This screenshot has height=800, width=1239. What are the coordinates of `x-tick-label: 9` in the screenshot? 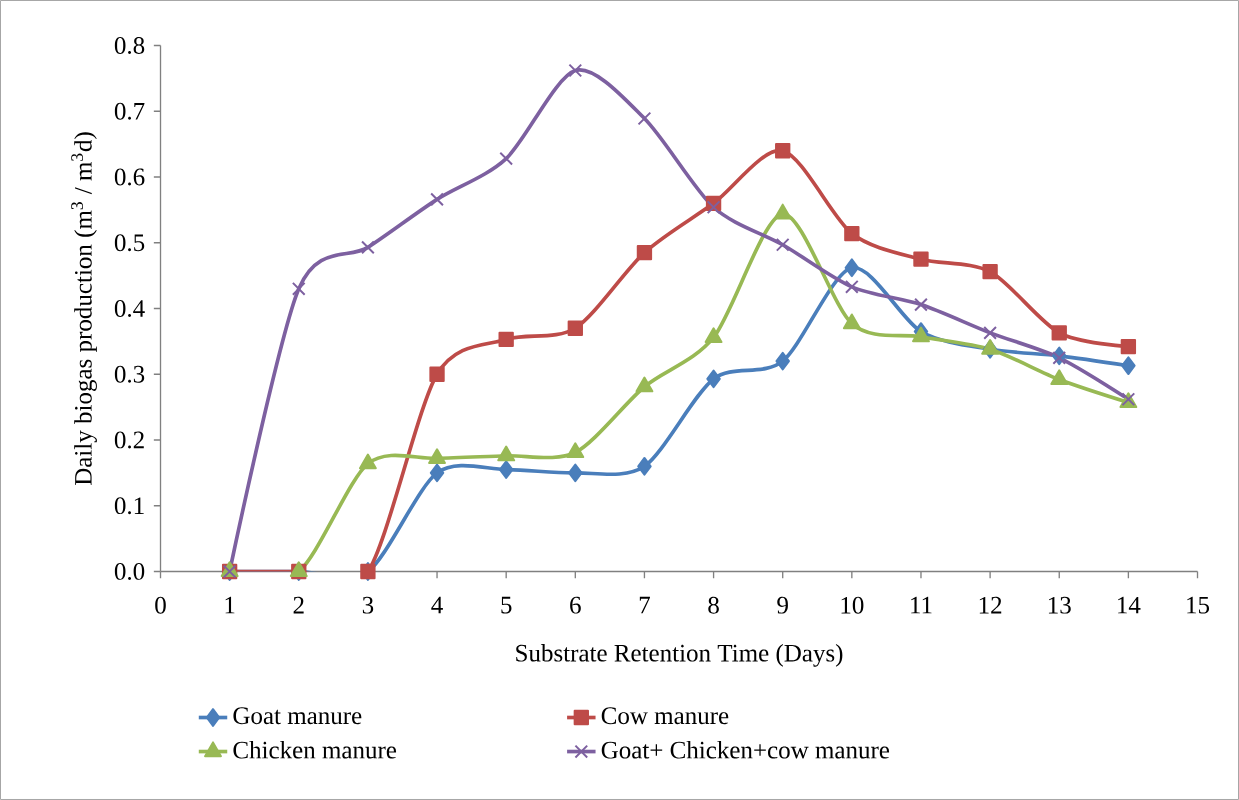 It's located at (782, 605).